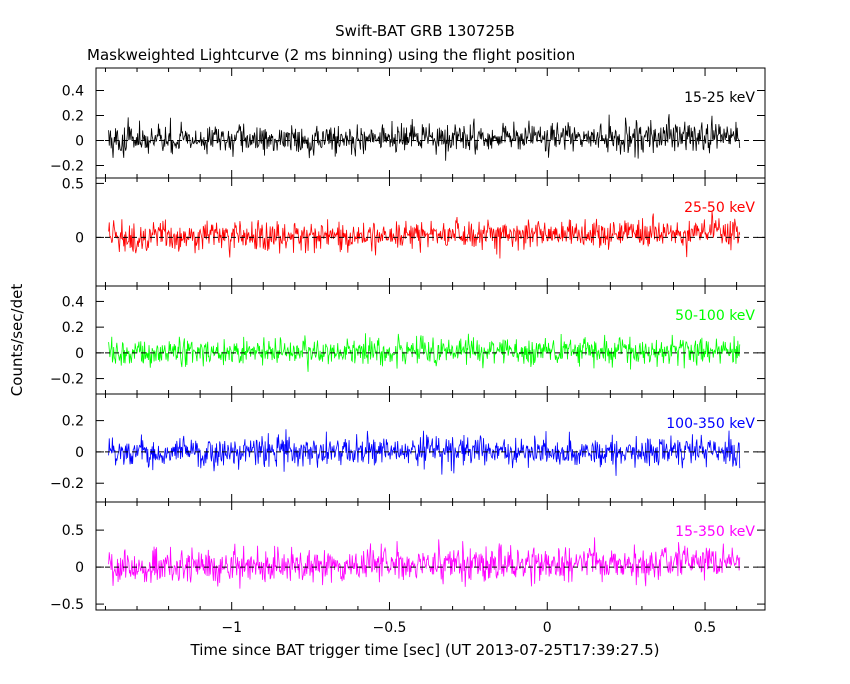 The height and width of the screenshot is (684, 850). Describe the element at coordinates (73, 92) in the screenshot. I see `y-tick-label-0-3: 0.4` at that location.